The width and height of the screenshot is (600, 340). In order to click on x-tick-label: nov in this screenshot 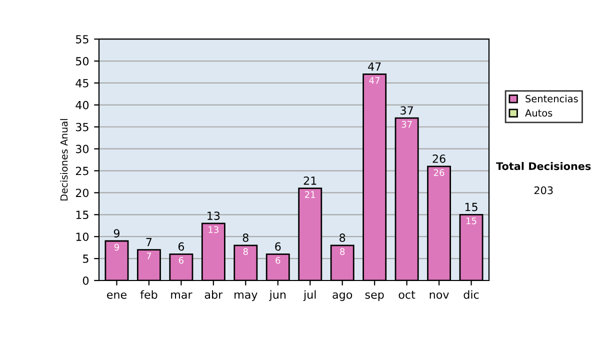, I will do `click(439, 295)`.